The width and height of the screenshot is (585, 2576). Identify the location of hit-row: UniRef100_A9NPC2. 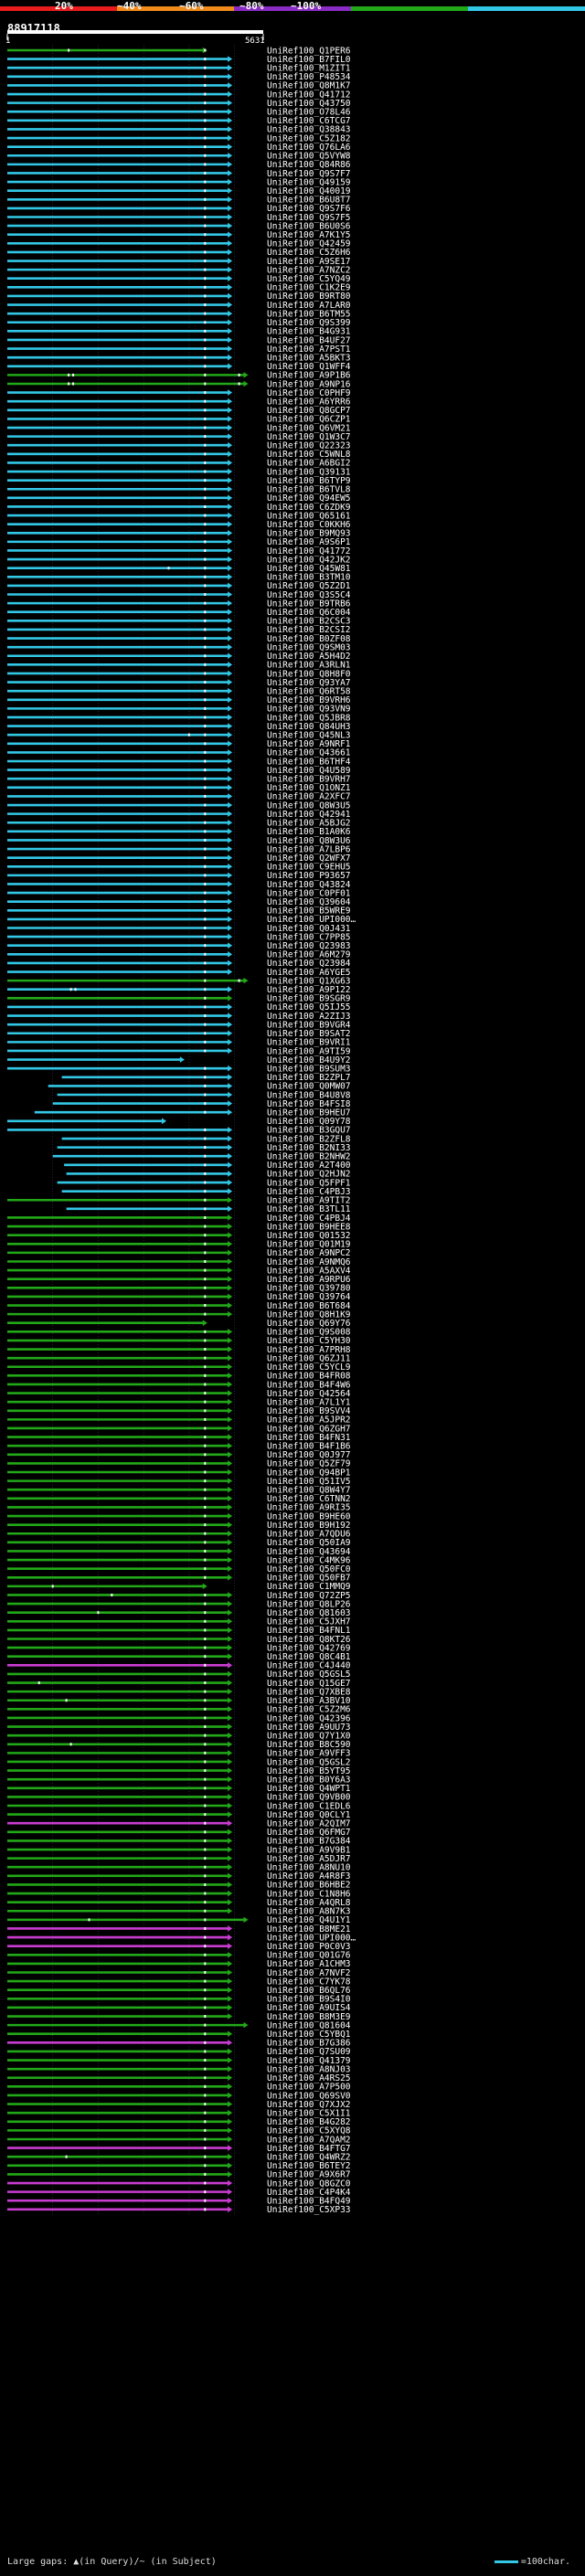
(179, 1253).